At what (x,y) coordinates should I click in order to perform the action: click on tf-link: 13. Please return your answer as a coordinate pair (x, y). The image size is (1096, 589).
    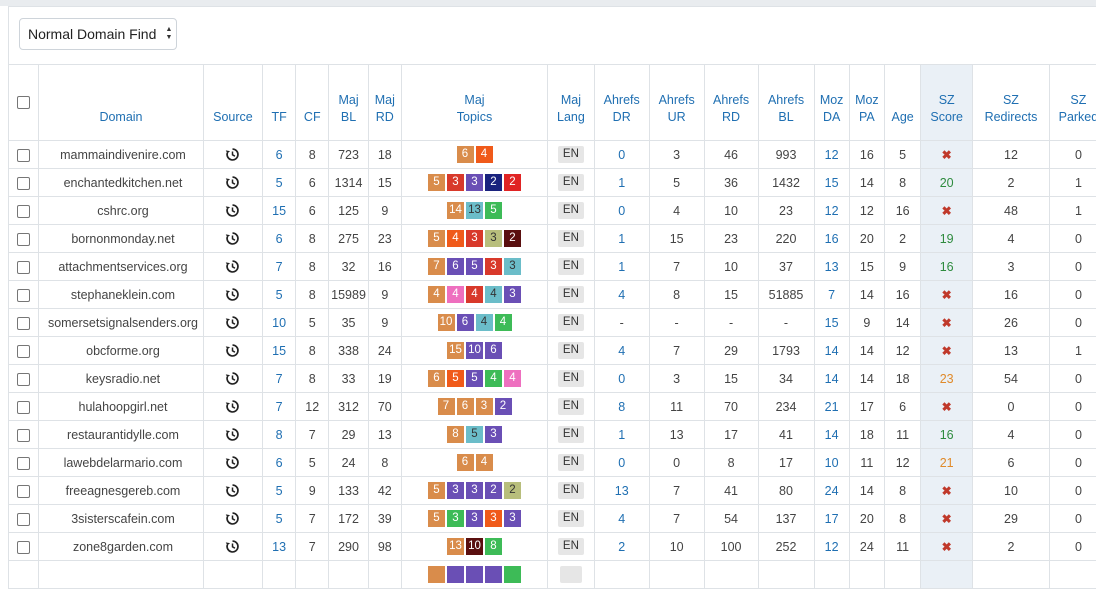
    Looking at the image, I should click on (279, 547).